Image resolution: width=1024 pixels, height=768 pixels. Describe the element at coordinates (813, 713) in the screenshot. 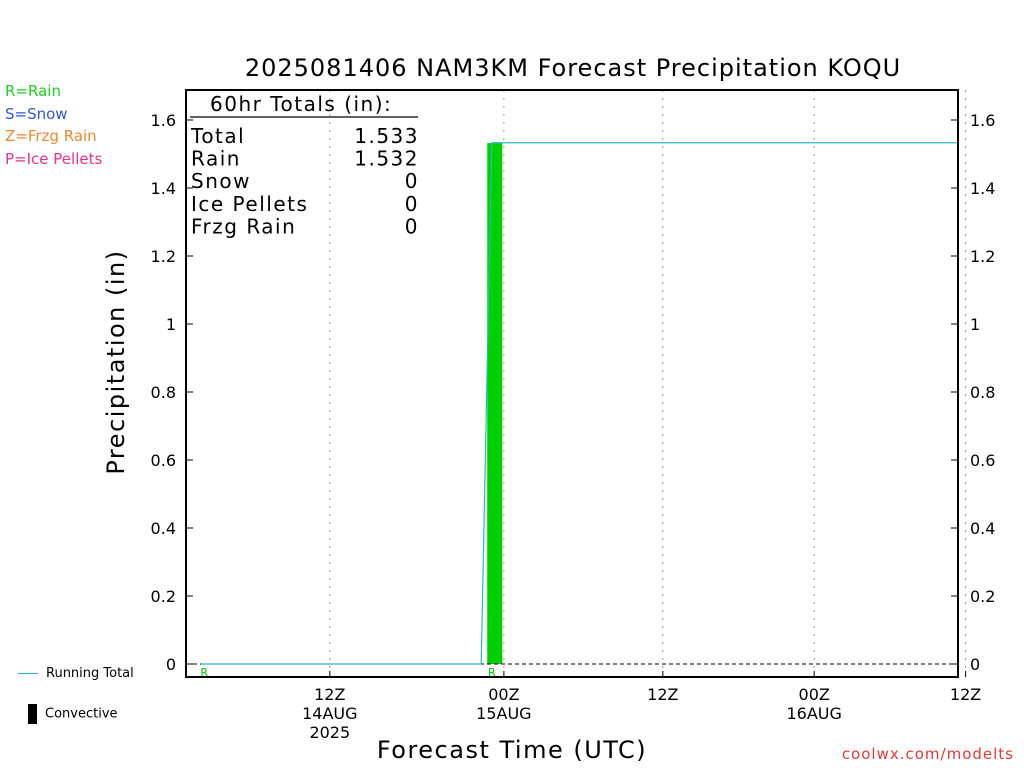

I see `x-tick-date-3: 16AUG` at that location.